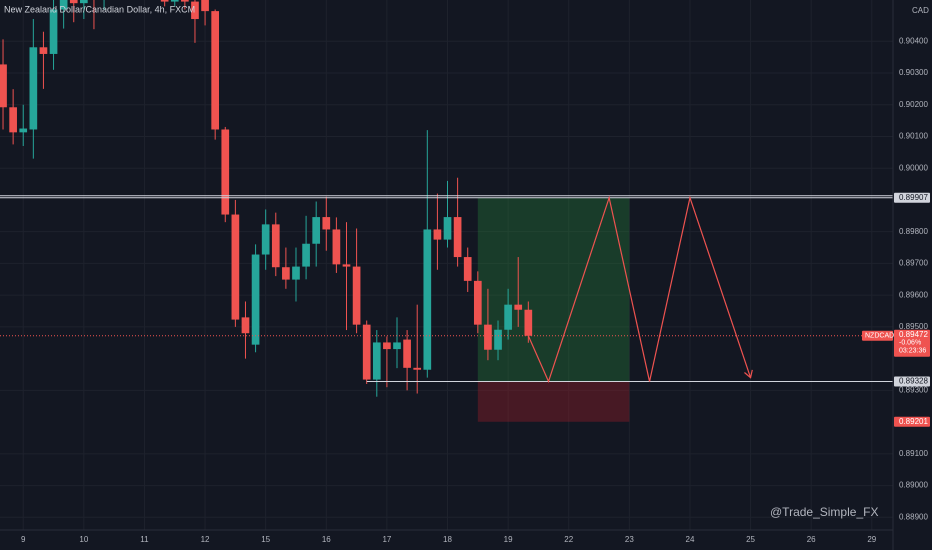  I want to click on y-tick-label: 0.89100, so click(913, 453).